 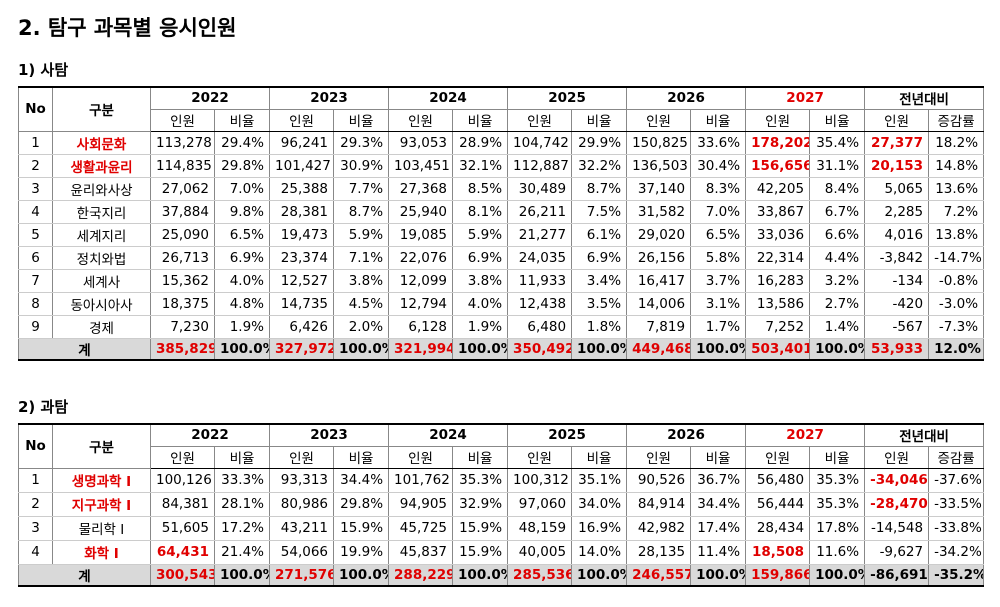 I want to click on cell: 35.3%, so click(x=837, y=480).